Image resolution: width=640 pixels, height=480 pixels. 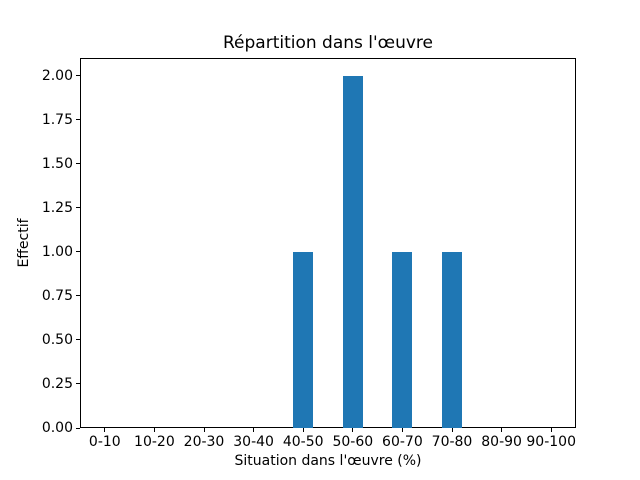 I want to click on x-tick-label: 30-40, so click(x=253, y=442).